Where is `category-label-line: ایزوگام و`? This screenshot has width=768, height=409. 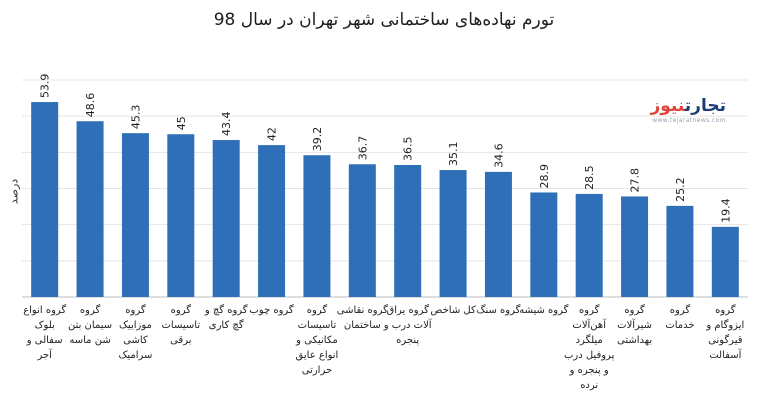 category-label-line: ایزوگام و is located at coordinates (724, 325).